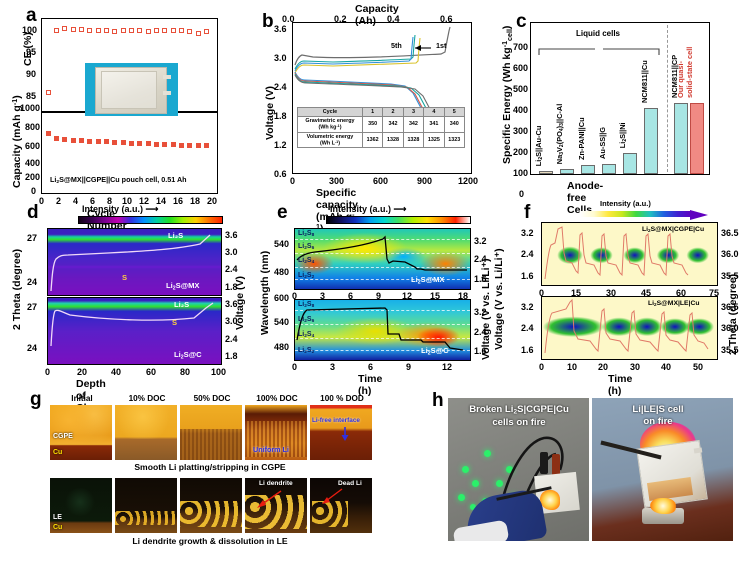 The width and height of the screenshot is (750, 565). I want to click on panel-f-vtick-24-top: 2.4, so click(527, 254).